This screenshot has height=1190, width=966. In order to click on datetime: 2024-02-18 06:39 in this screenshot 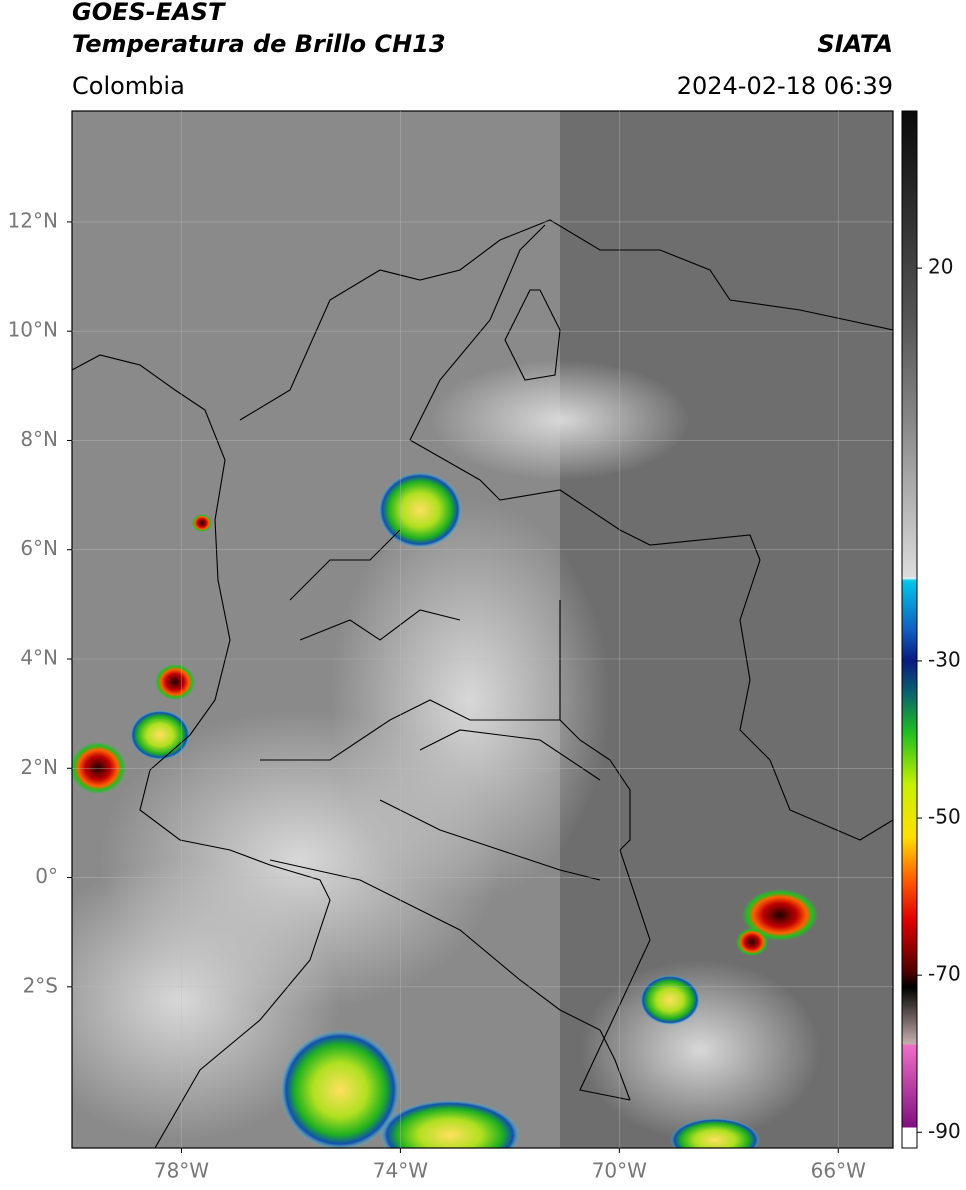, I will do `click(785, 86)`.